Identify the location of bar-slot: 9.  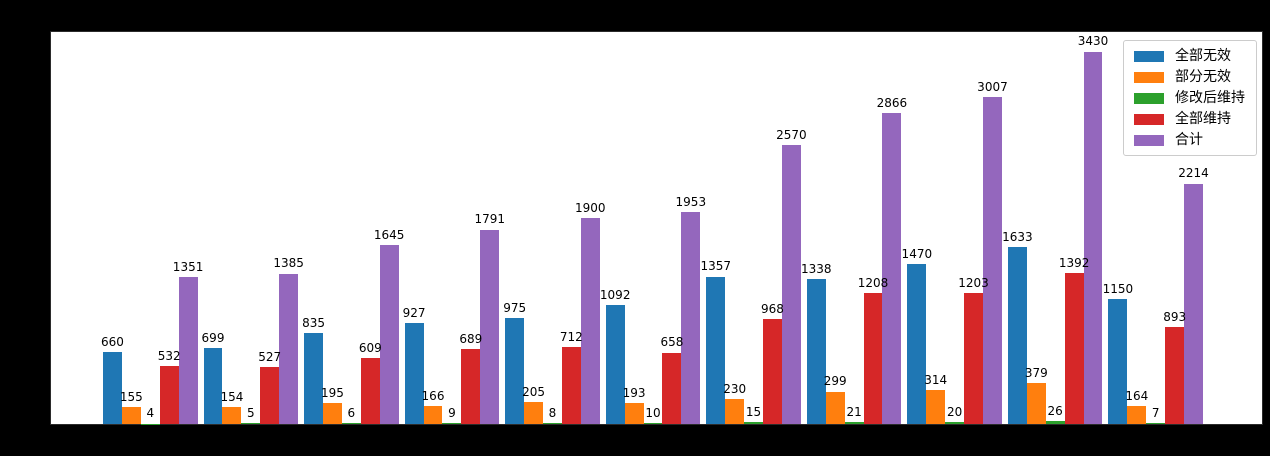
(452, 228).